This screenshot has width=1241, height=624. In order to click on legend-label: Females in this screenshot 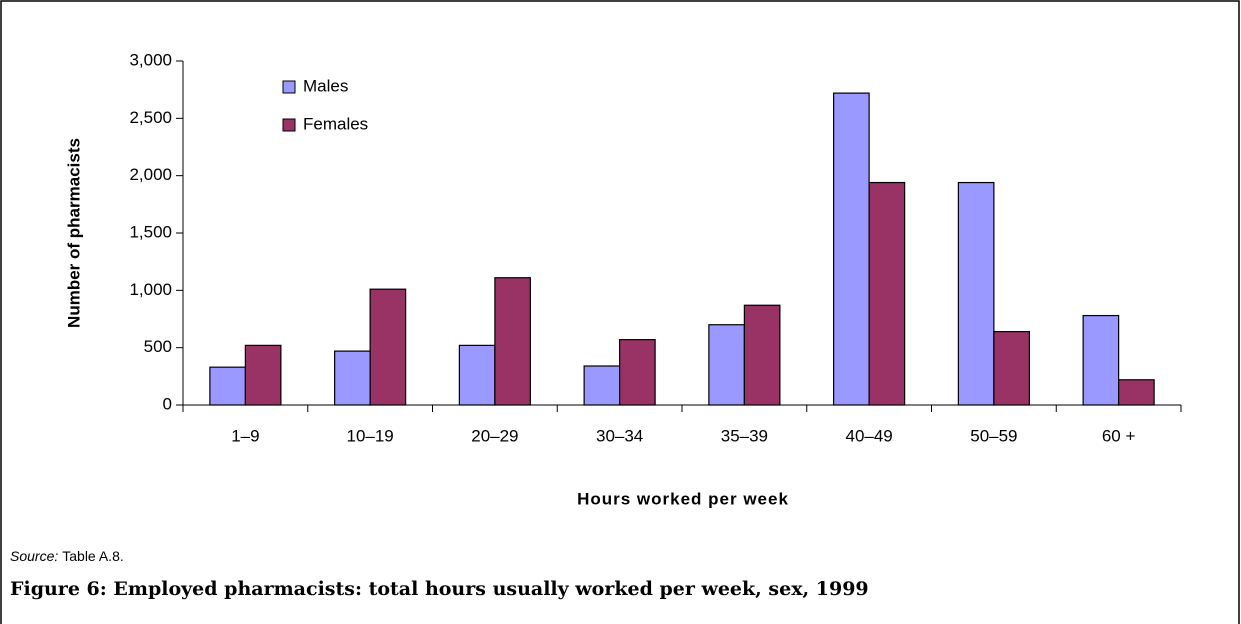, I will do `click(335, 123)`.